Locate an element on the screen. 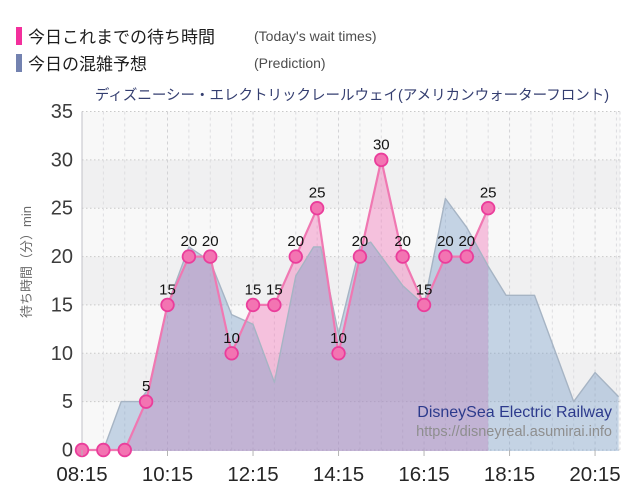  legend-label-today: 今日これまでの待ち時間 is located at coordinates (121, 37).